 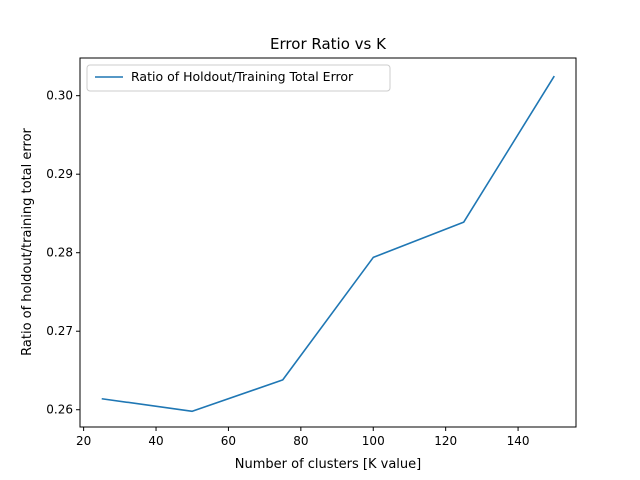 What do you see at coordinates (300, 441) in the screenshot?
I see `x-tick-label: 80` at bounding box center [300, 441].